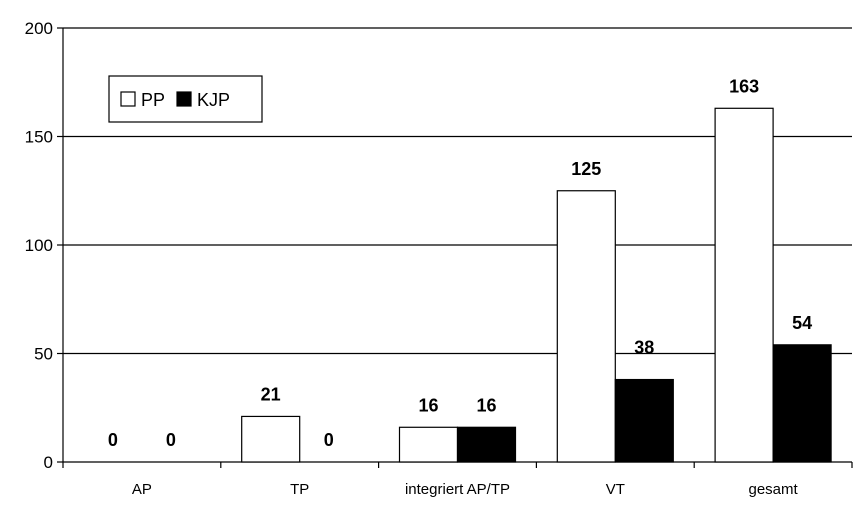 This screenshot has width=854, height=505. What do you see at coordinates (128, 99) in the screenshot?
I see `legend-swatch-pp` at bounding box center [128, 99].